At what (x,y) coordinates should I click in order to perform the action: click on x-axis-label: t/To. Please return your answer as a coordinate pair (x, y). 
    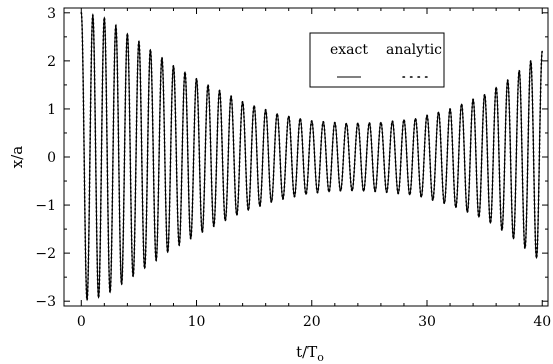
    Looking at the image, I should click on (310, 353).